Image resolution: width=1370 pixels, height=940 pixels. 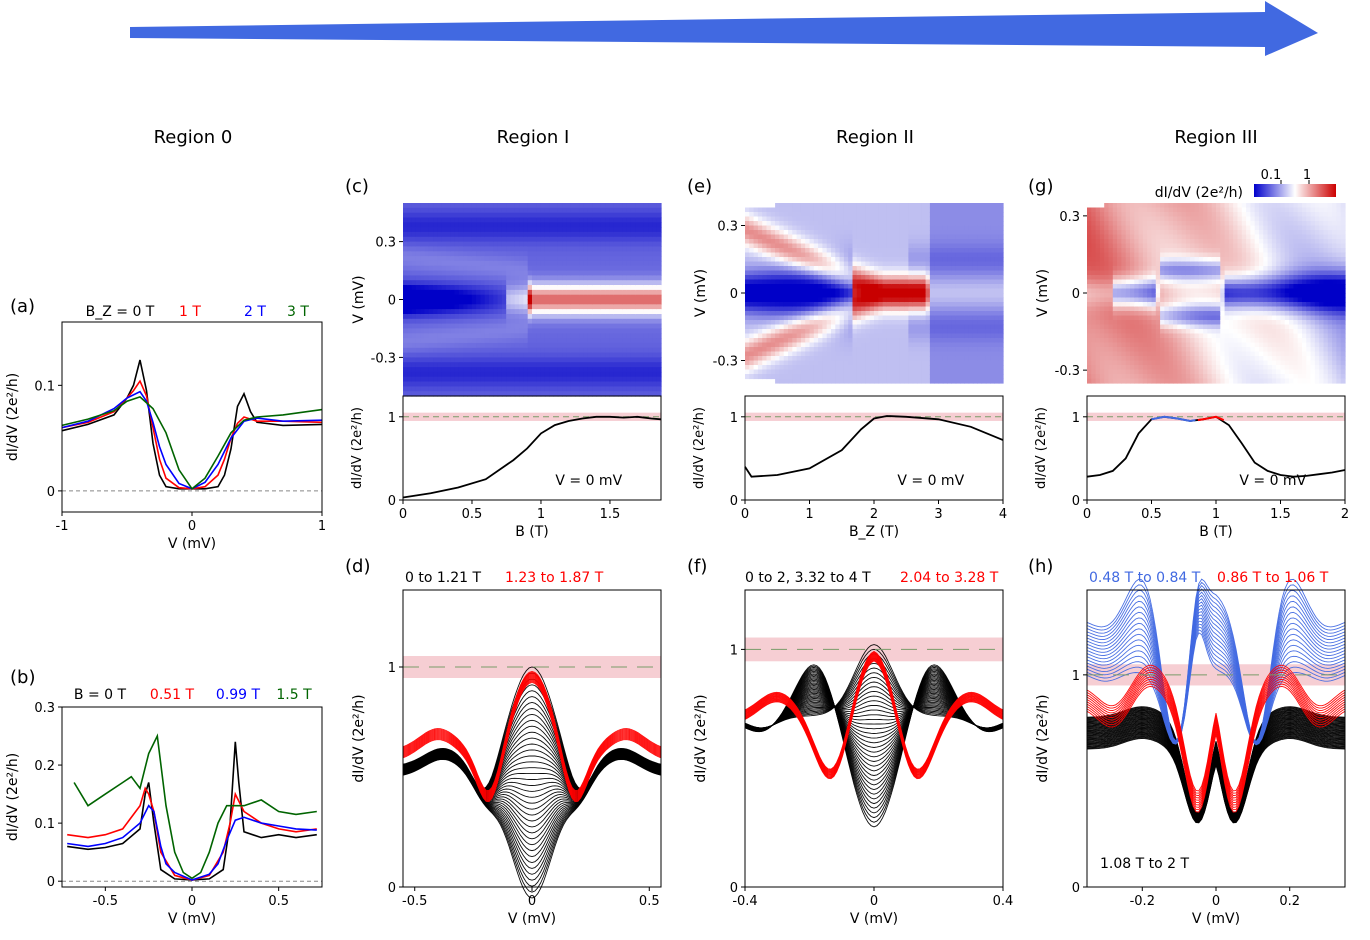 What do you see at coordinates (875, 137) in the screenshot?
I see `region-2-title: Region II` at bounding box center [875, 137].